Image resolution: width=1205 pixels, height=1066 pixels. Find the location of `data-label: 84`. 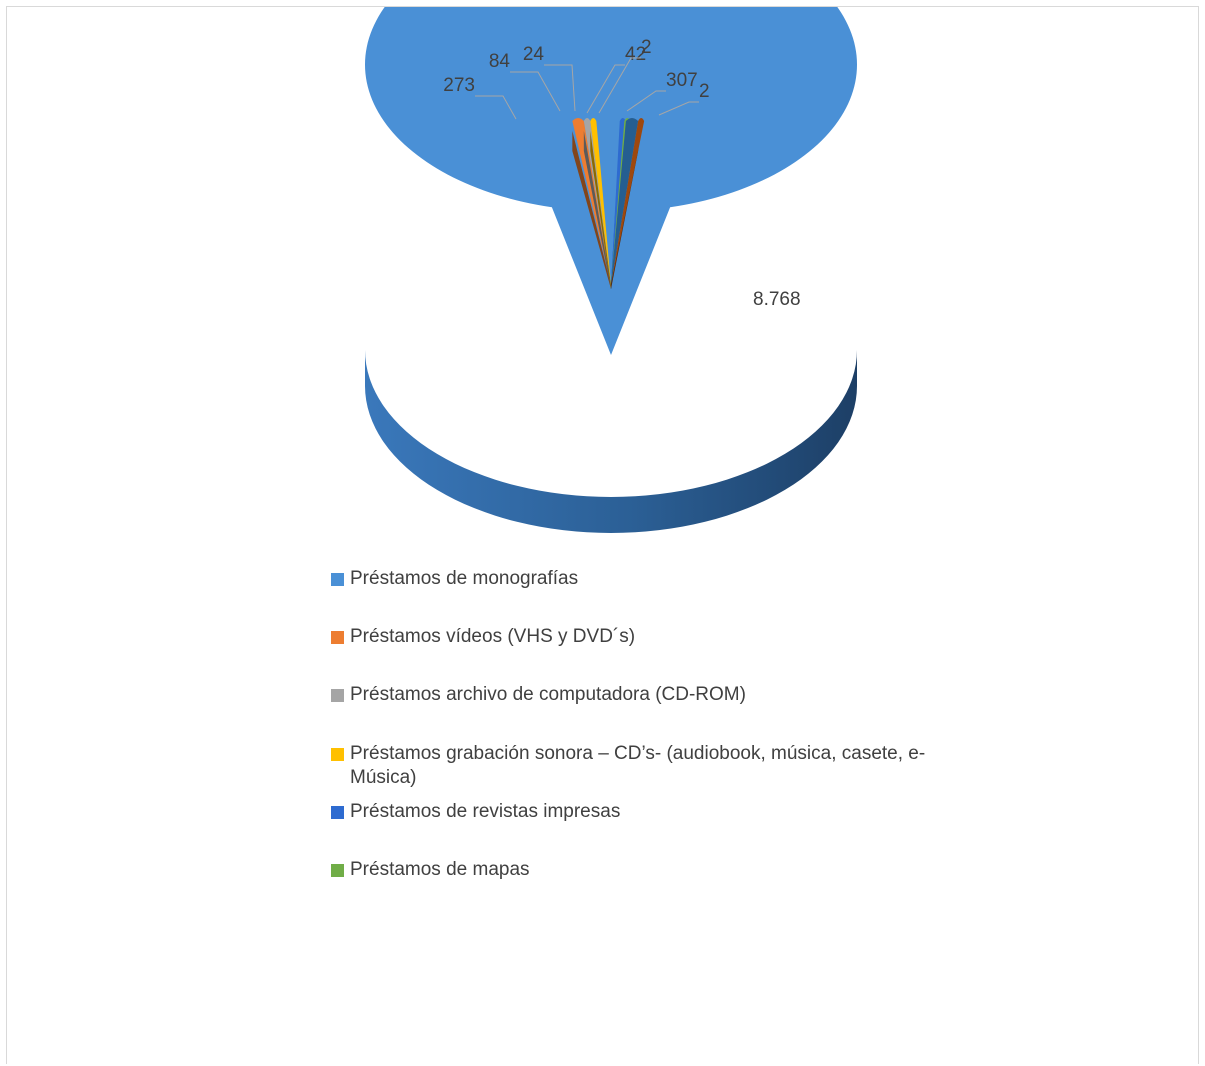

data-label: 84 is located at coordinates (500, 61).